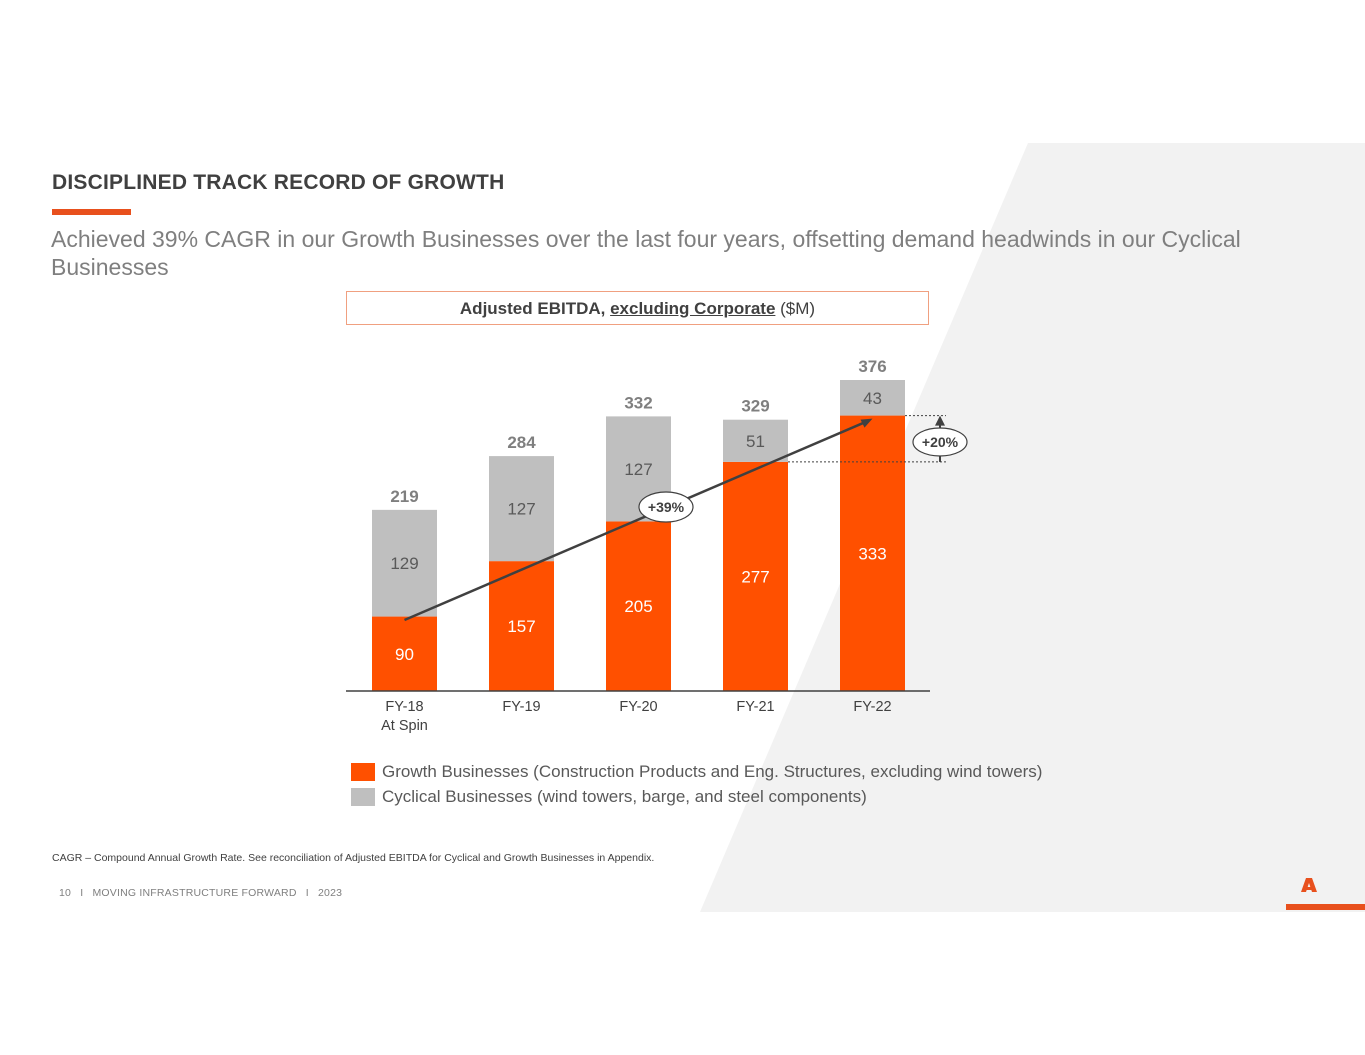 The width and height of the screenshot is (1365, 1055). I want to click on data-label-cyclical-FY-22: 43, so click(872, 398).